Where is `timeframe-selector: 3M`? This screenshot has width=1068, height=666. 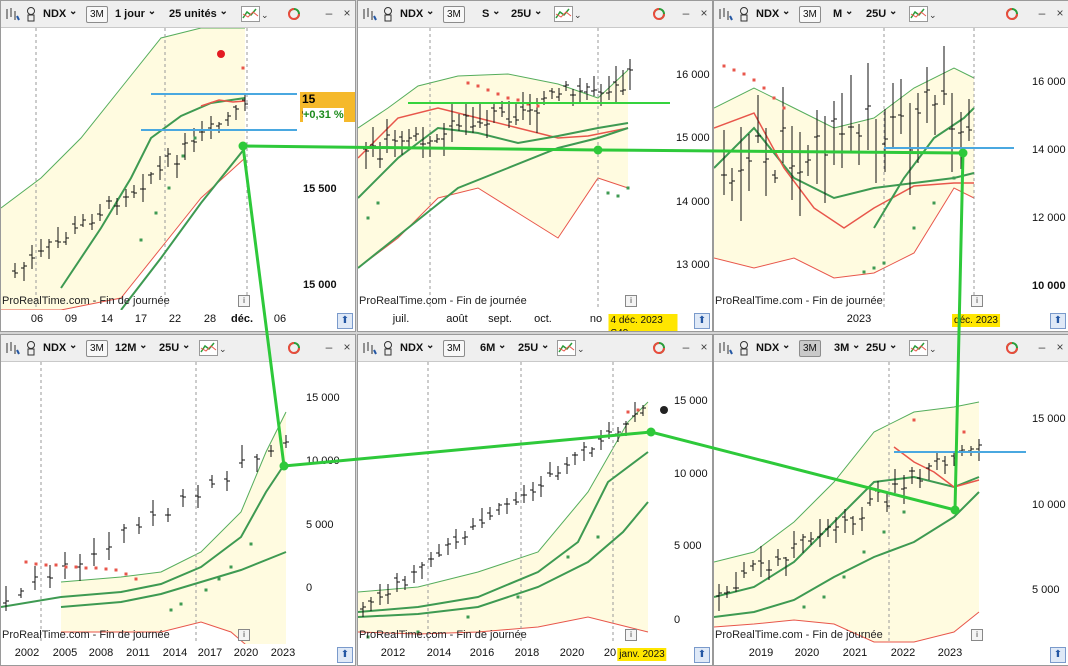 timeframe-selector: 3M is located at coordinates (847, 348).